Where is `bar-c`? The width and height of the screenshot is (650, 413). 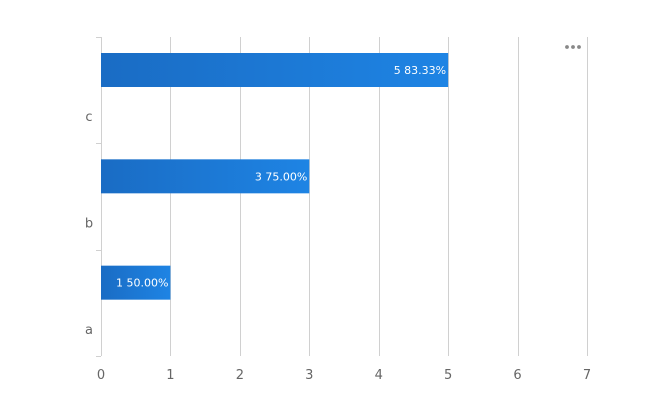
bar-c is located at coordinates (275, 70).